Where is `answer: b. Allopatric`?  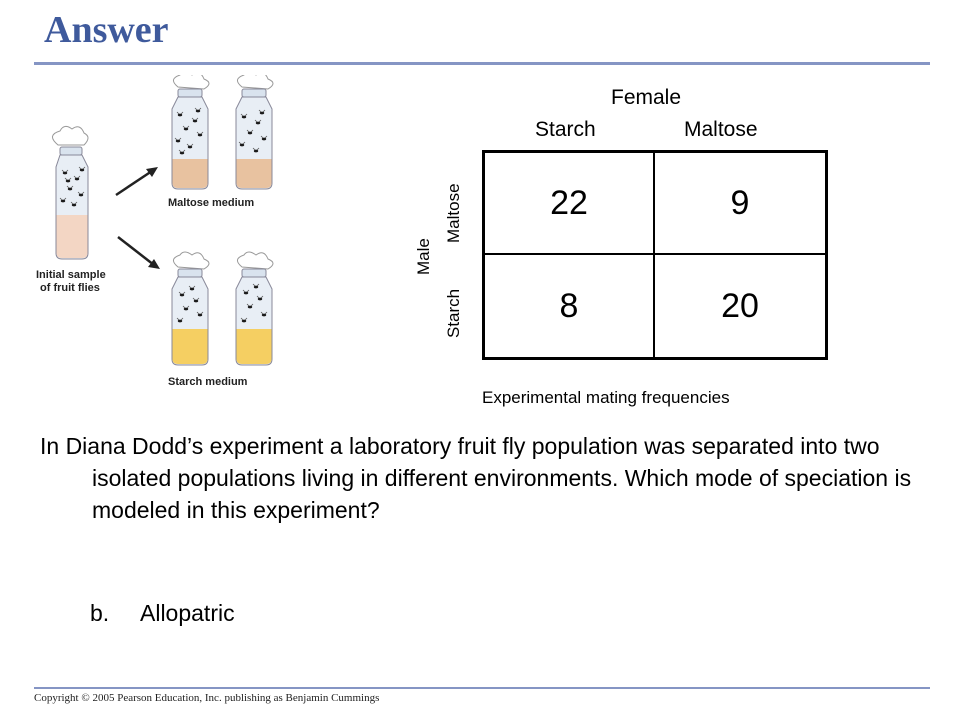
answer: b. Allopatric is located at coordinates (162, 613).